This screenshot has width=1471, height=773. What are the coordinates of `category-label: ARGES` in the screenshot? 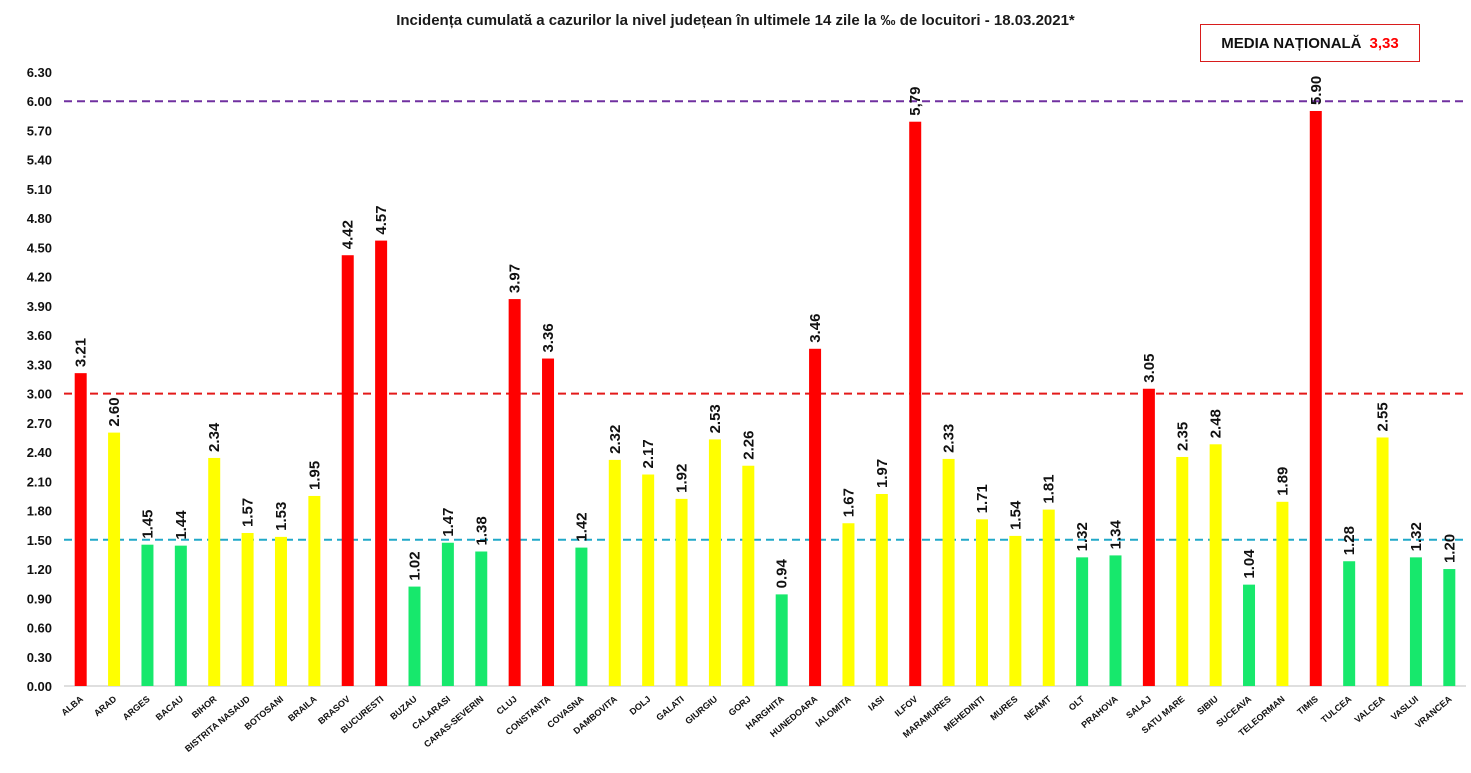 It's located at (136, 708).